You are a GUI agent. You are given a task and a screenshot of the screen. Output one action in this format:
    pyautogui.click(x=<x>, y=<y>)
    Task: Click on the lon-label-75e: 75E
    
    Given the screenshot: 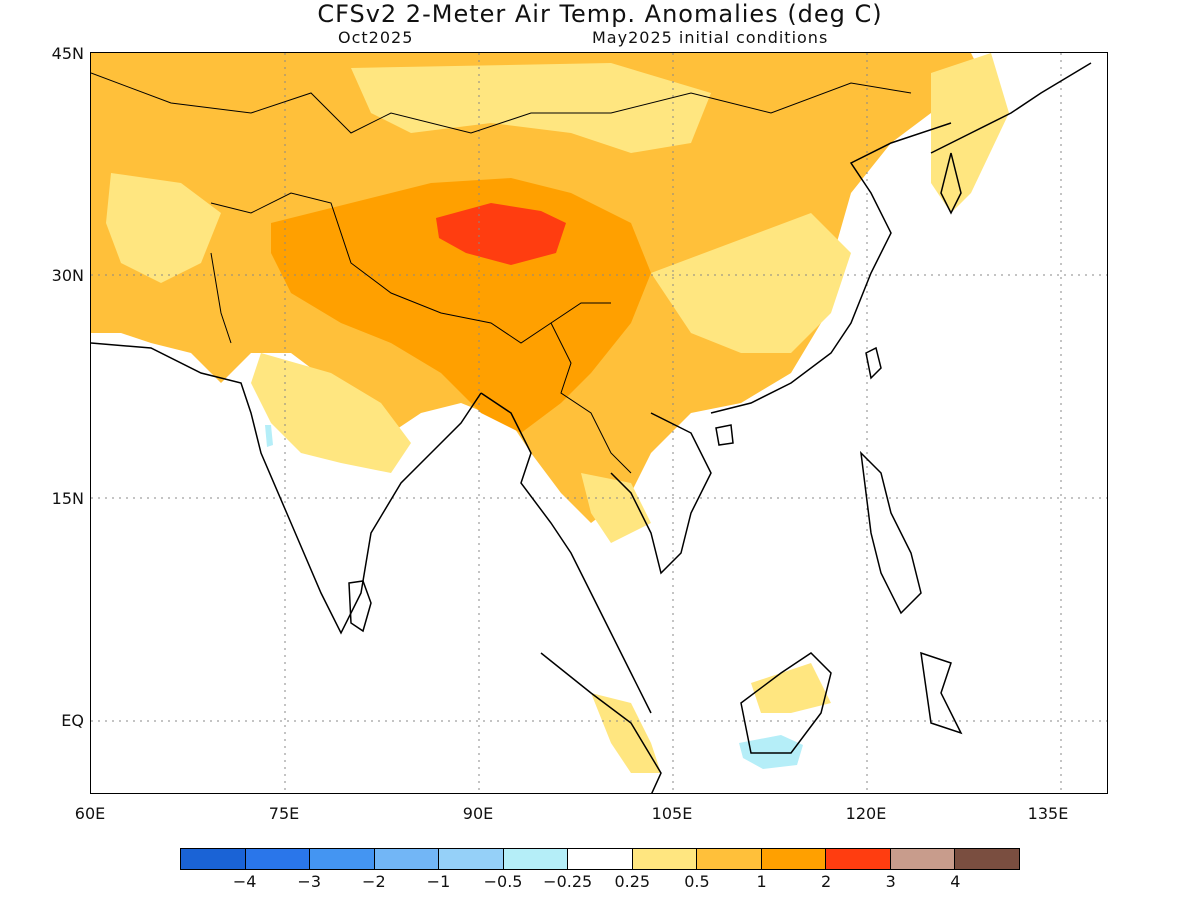 What is the action you would take?
    pyautogui.click(x=284, y=813)
    